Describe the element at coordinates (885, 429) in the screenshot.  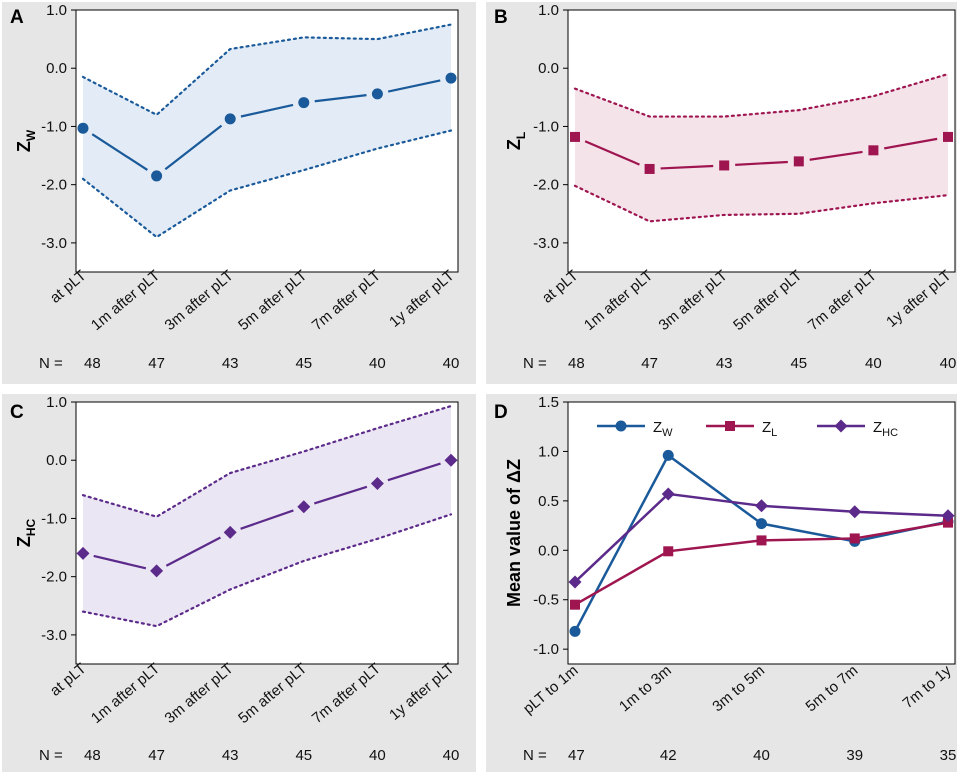
I see `legend-label: ZHC` at that location.